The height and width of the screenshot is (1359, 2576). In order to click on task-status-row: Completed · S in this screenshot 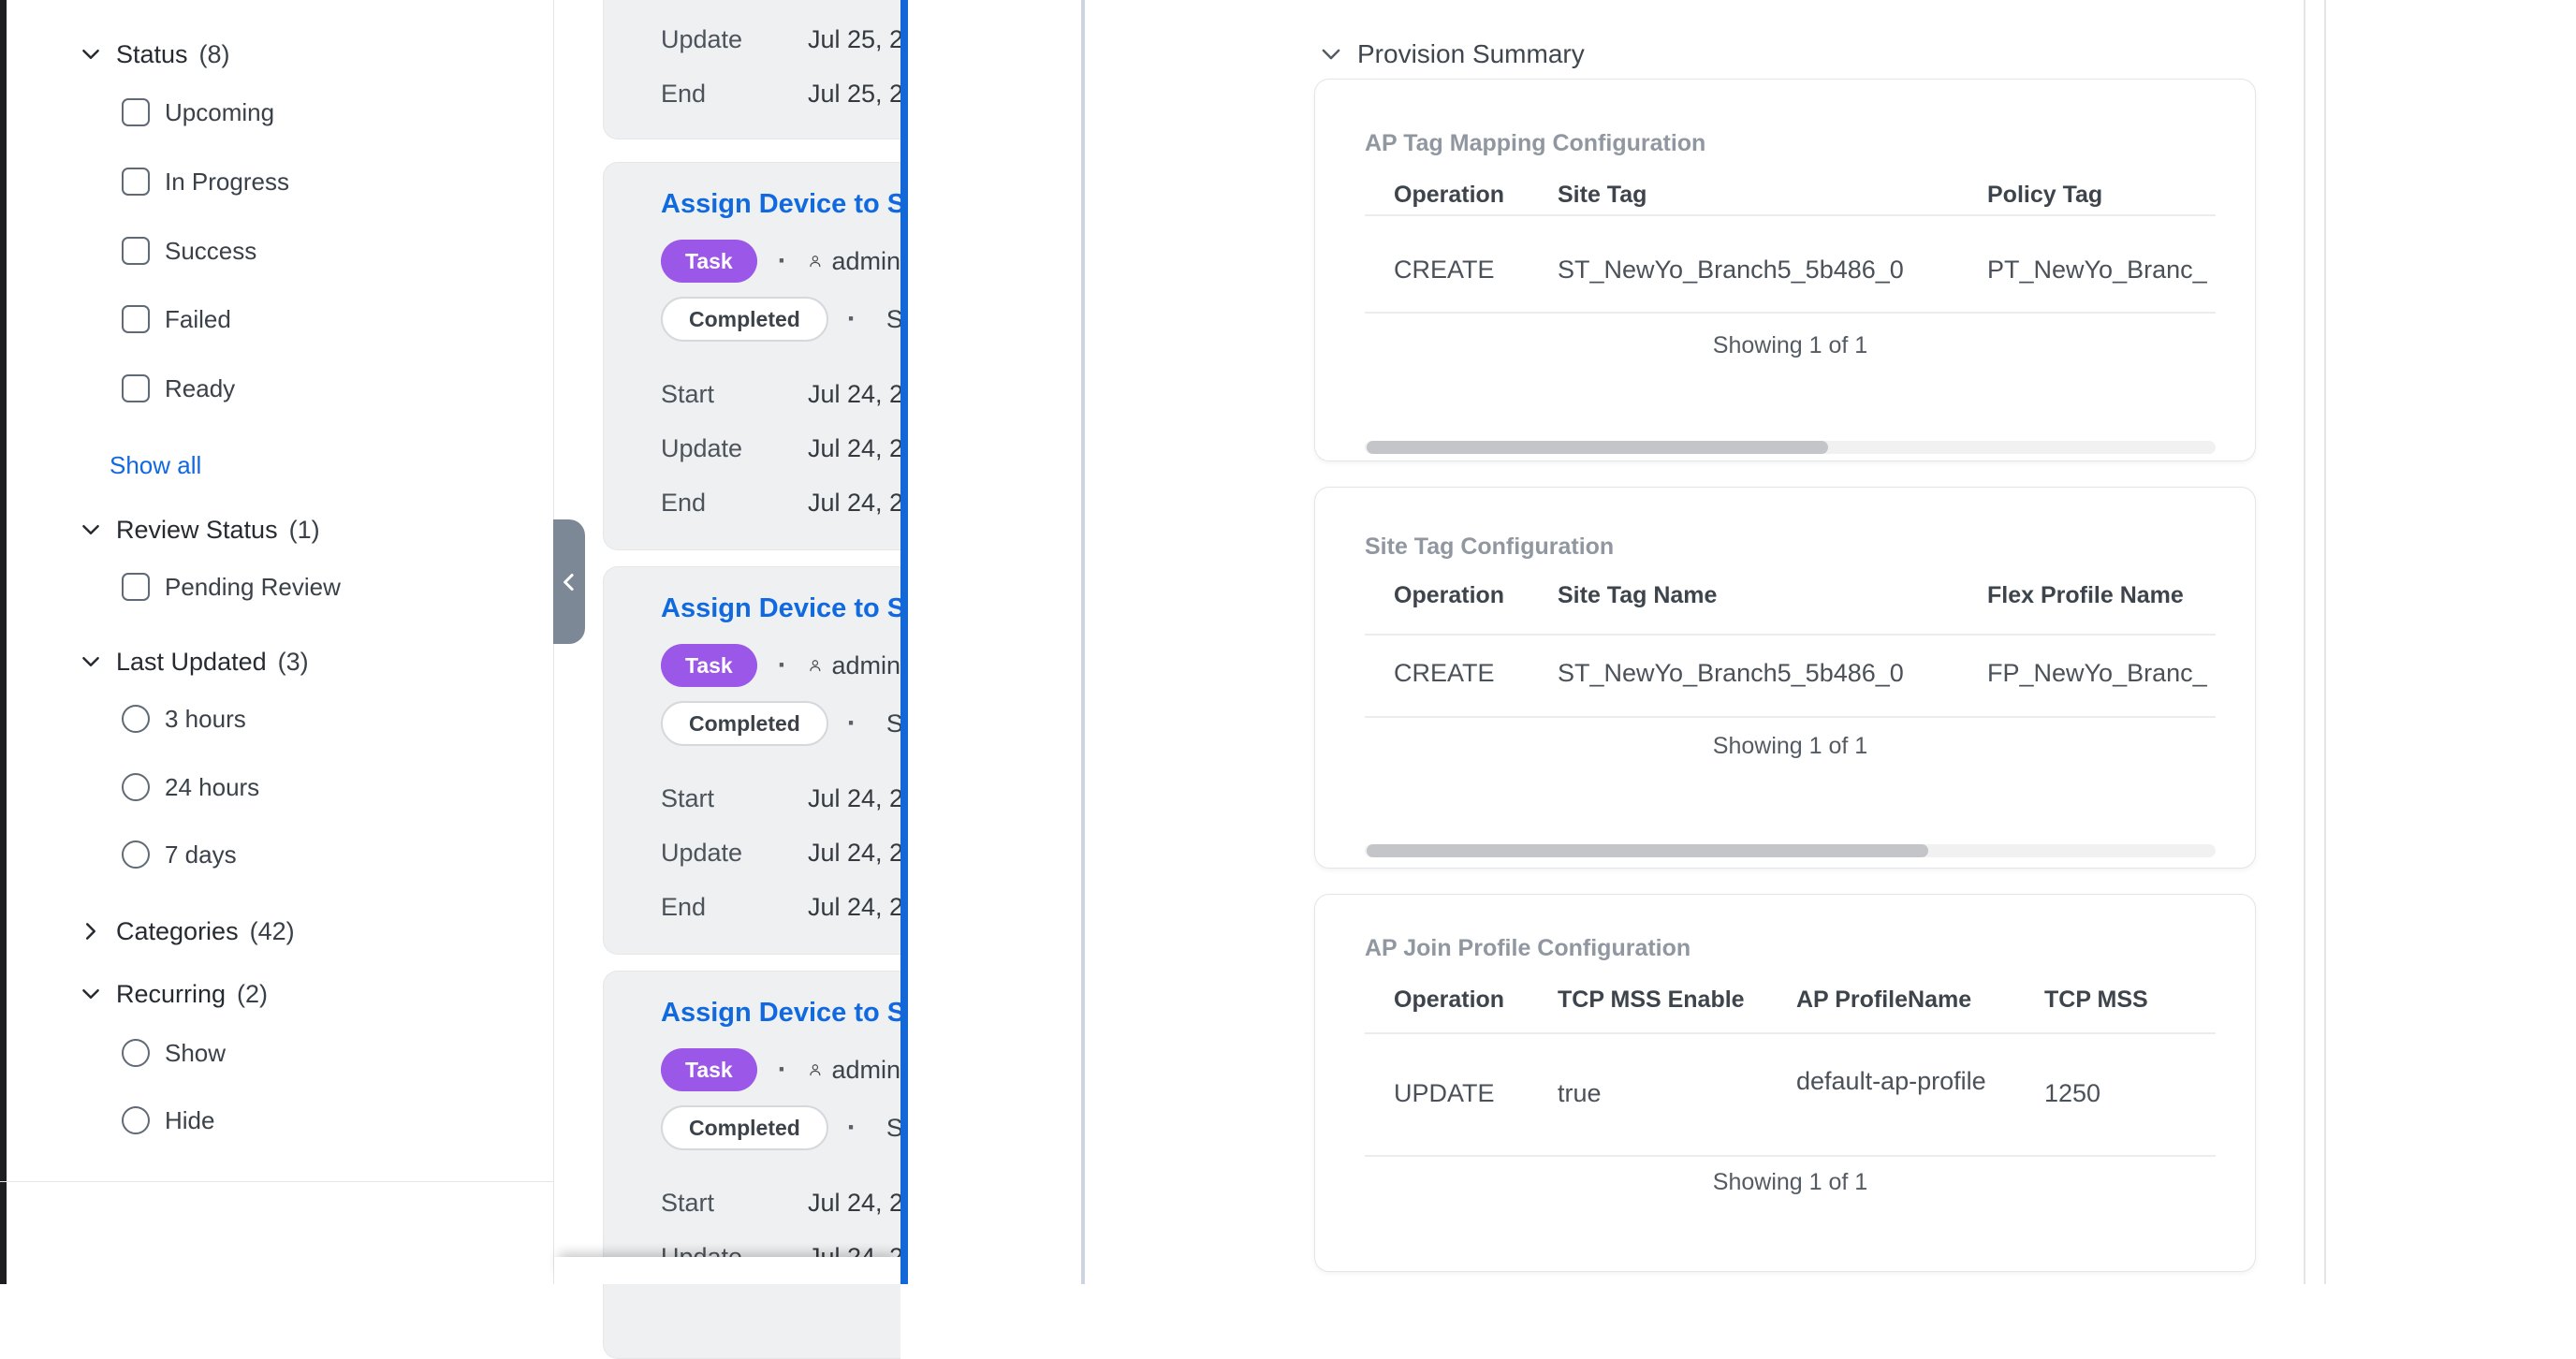, I will do `click(780, 1127)`.